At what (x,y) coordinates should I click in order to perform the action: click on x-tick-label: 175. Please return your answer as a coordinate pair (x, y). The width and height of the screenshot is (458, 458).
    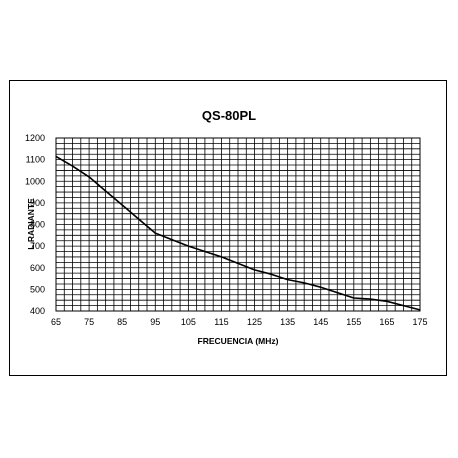
    Looking at the image, I should click on (419, 322).